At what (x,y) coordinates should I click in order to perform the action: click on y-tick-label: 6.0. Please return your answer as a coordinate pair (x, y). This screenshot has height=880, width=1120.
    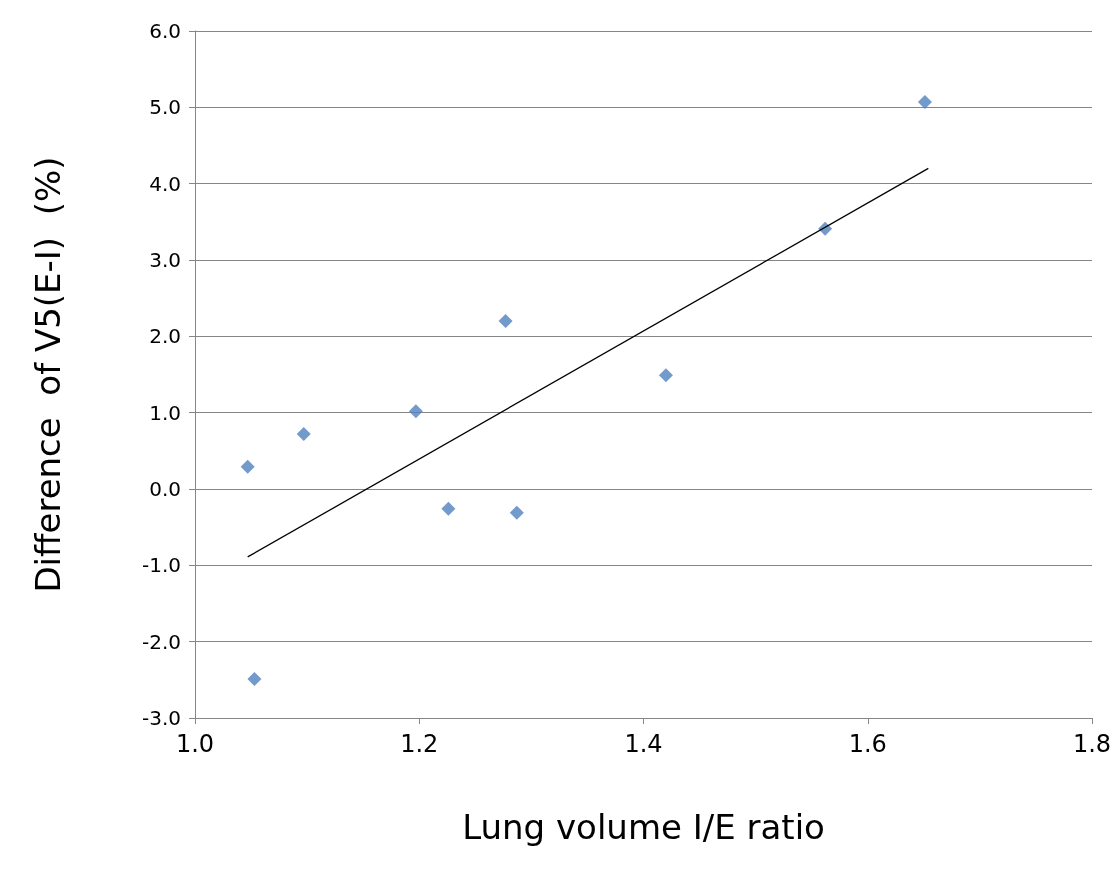
    Looking at the image, I should click on (165, 31).